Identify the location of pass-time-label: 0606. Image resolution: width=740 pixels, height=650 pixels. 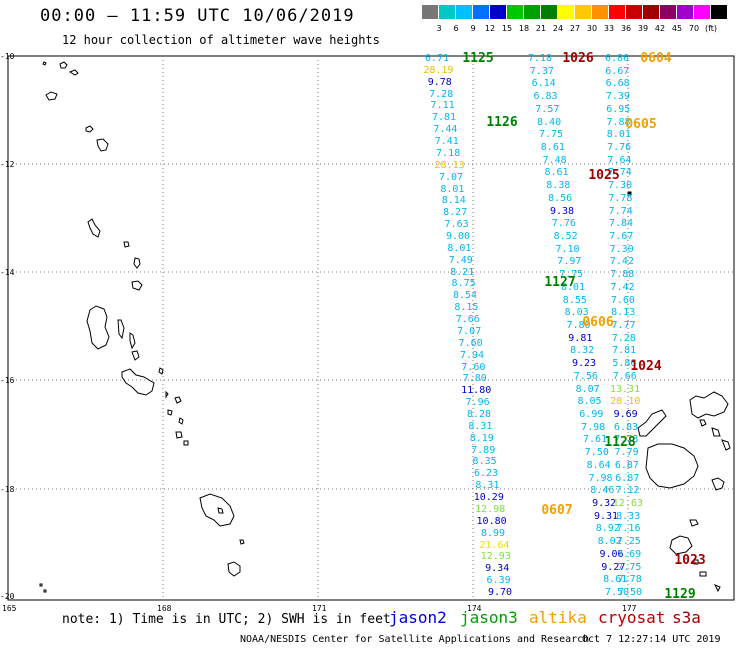
(598, 322).